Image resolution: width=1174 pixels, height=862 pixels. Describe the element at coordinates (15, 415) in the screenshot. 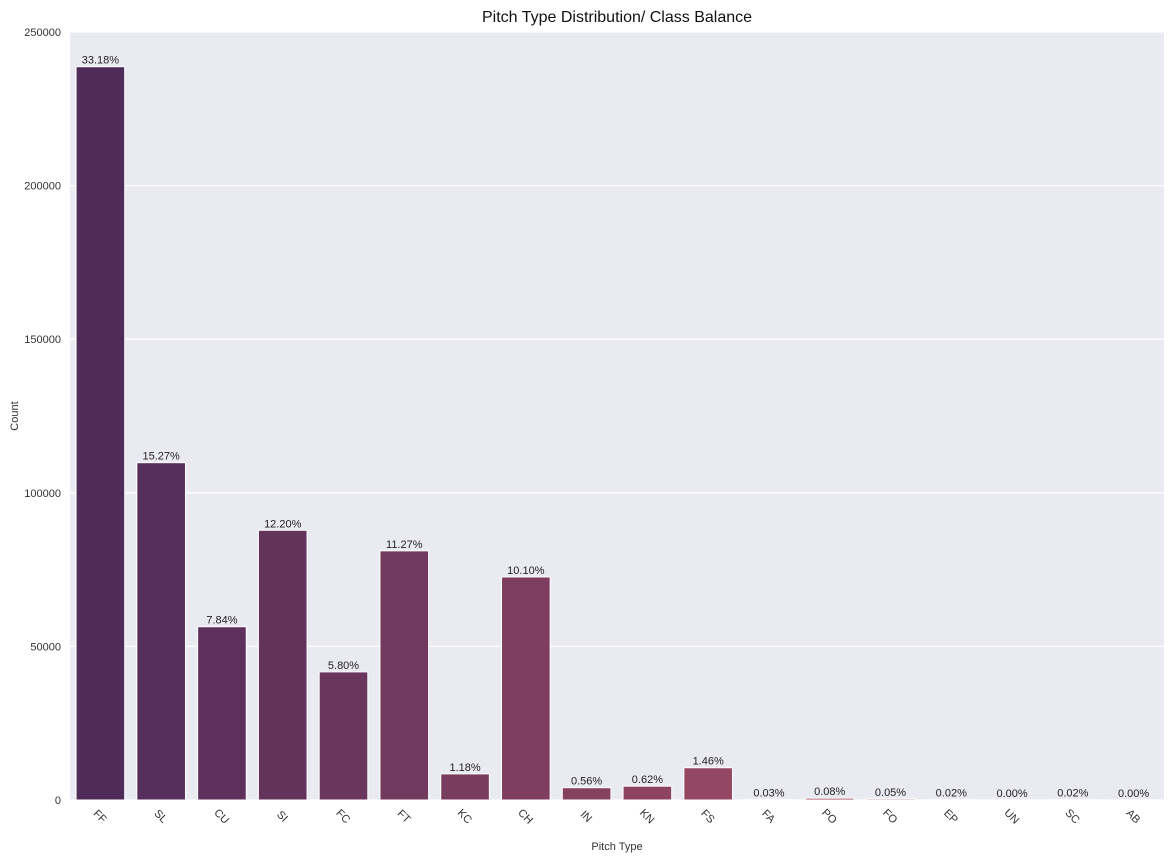

I see `y-axis-label: Count` at that location.